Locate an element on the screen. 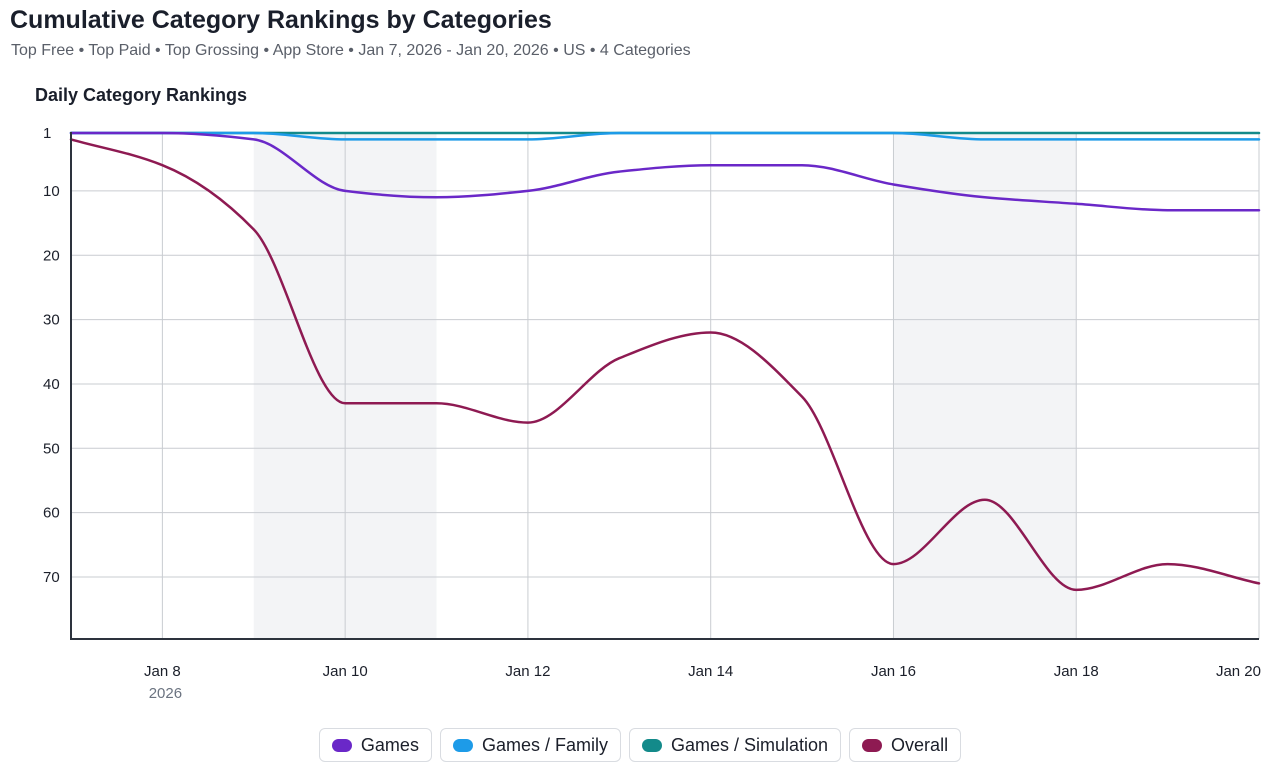 This screenshot has width=1280, height=768. y-tick-label: 50 is located at coordinates (51, 448).